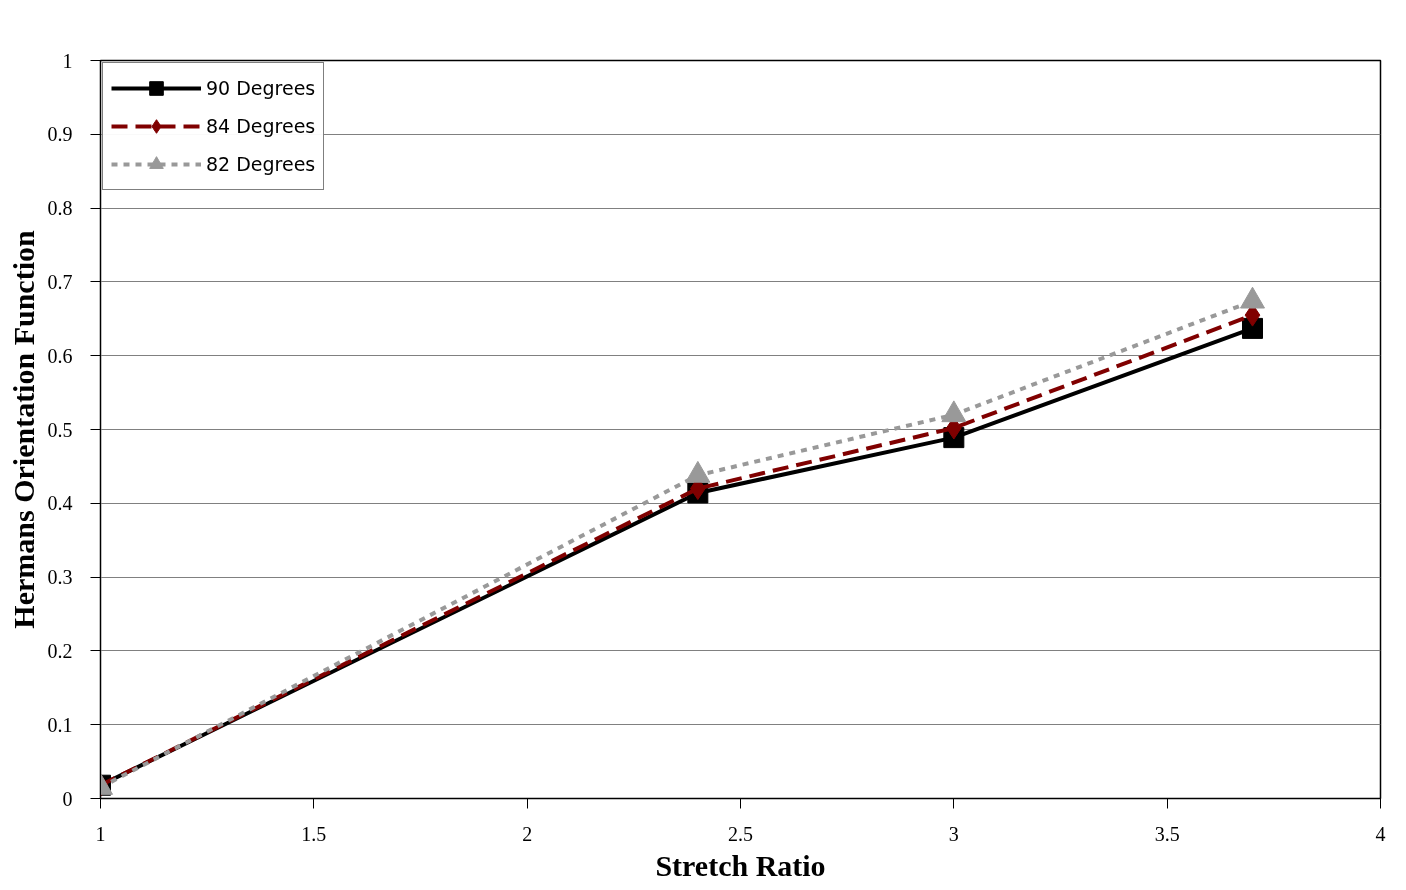  What do you see at coordinates (60, 724) in the screenshot?
I see `y-tick-label: 0.1` at bounding box center [60, 724].